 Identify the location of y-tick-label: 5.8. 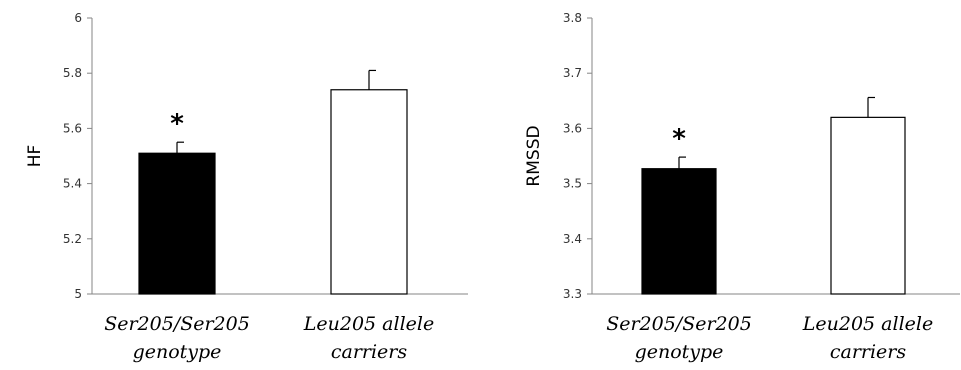
(72, 73).